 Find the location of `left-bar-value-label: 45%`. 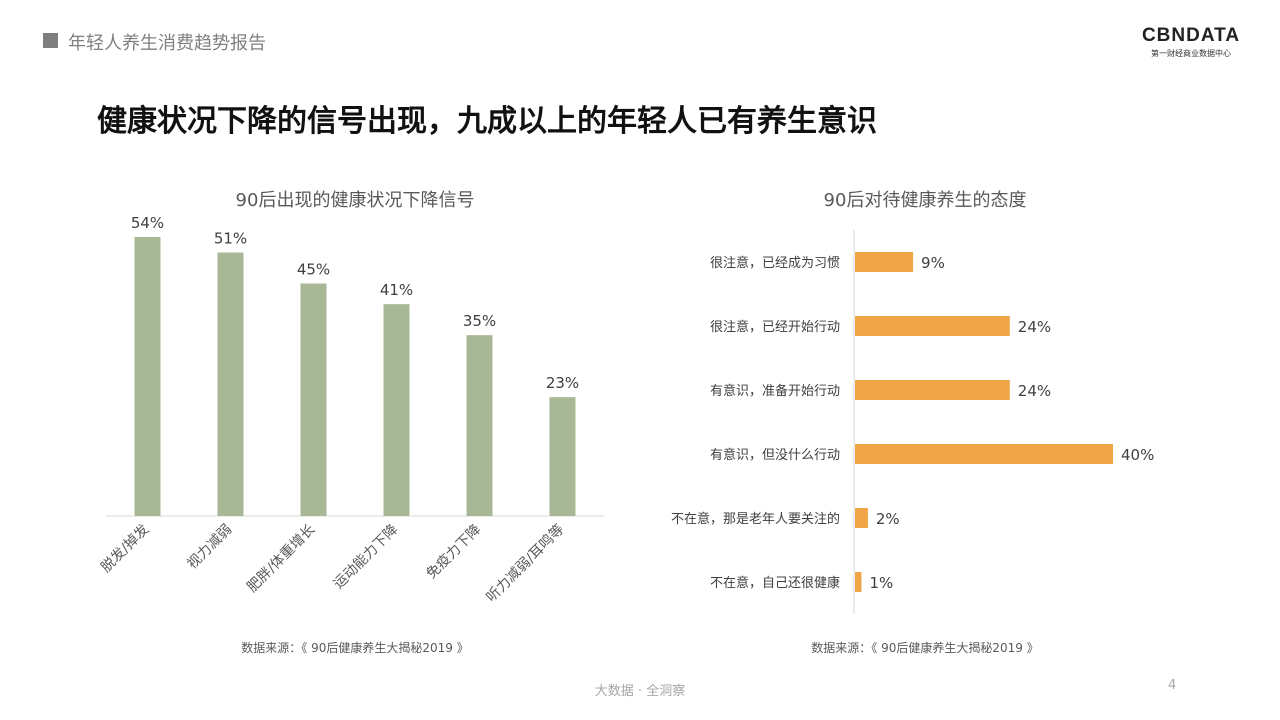

left-bar-value-label: 45% is located at coordinates (313, 270).